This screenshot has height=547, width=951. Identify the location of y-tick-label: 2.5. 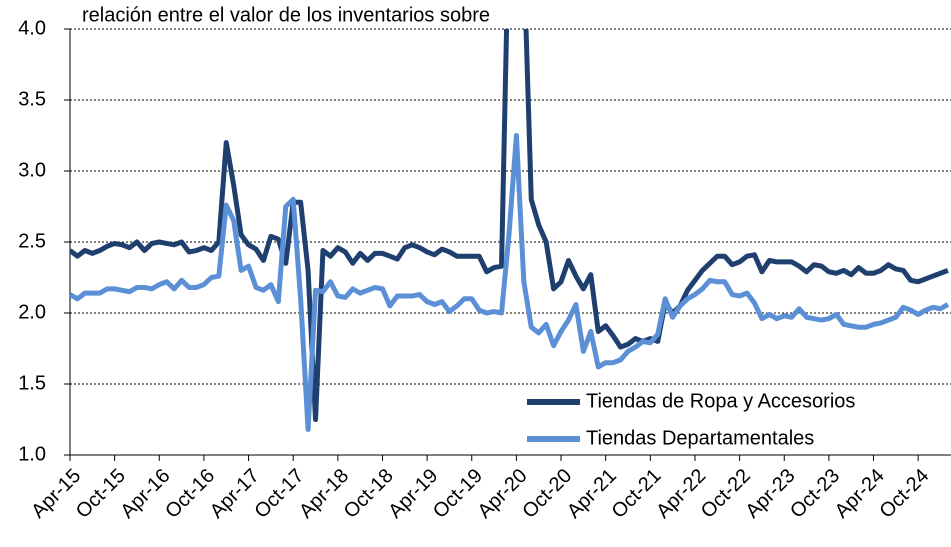
(32, 241).